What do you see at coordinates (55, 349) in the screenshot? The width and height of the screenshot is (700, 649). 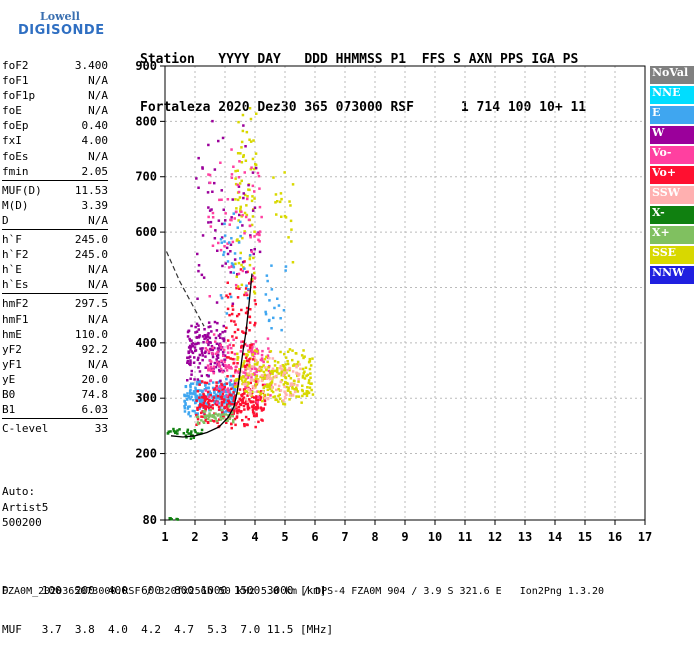 I see `param-row: yF2 92.2` at bounding box center [55, 349].